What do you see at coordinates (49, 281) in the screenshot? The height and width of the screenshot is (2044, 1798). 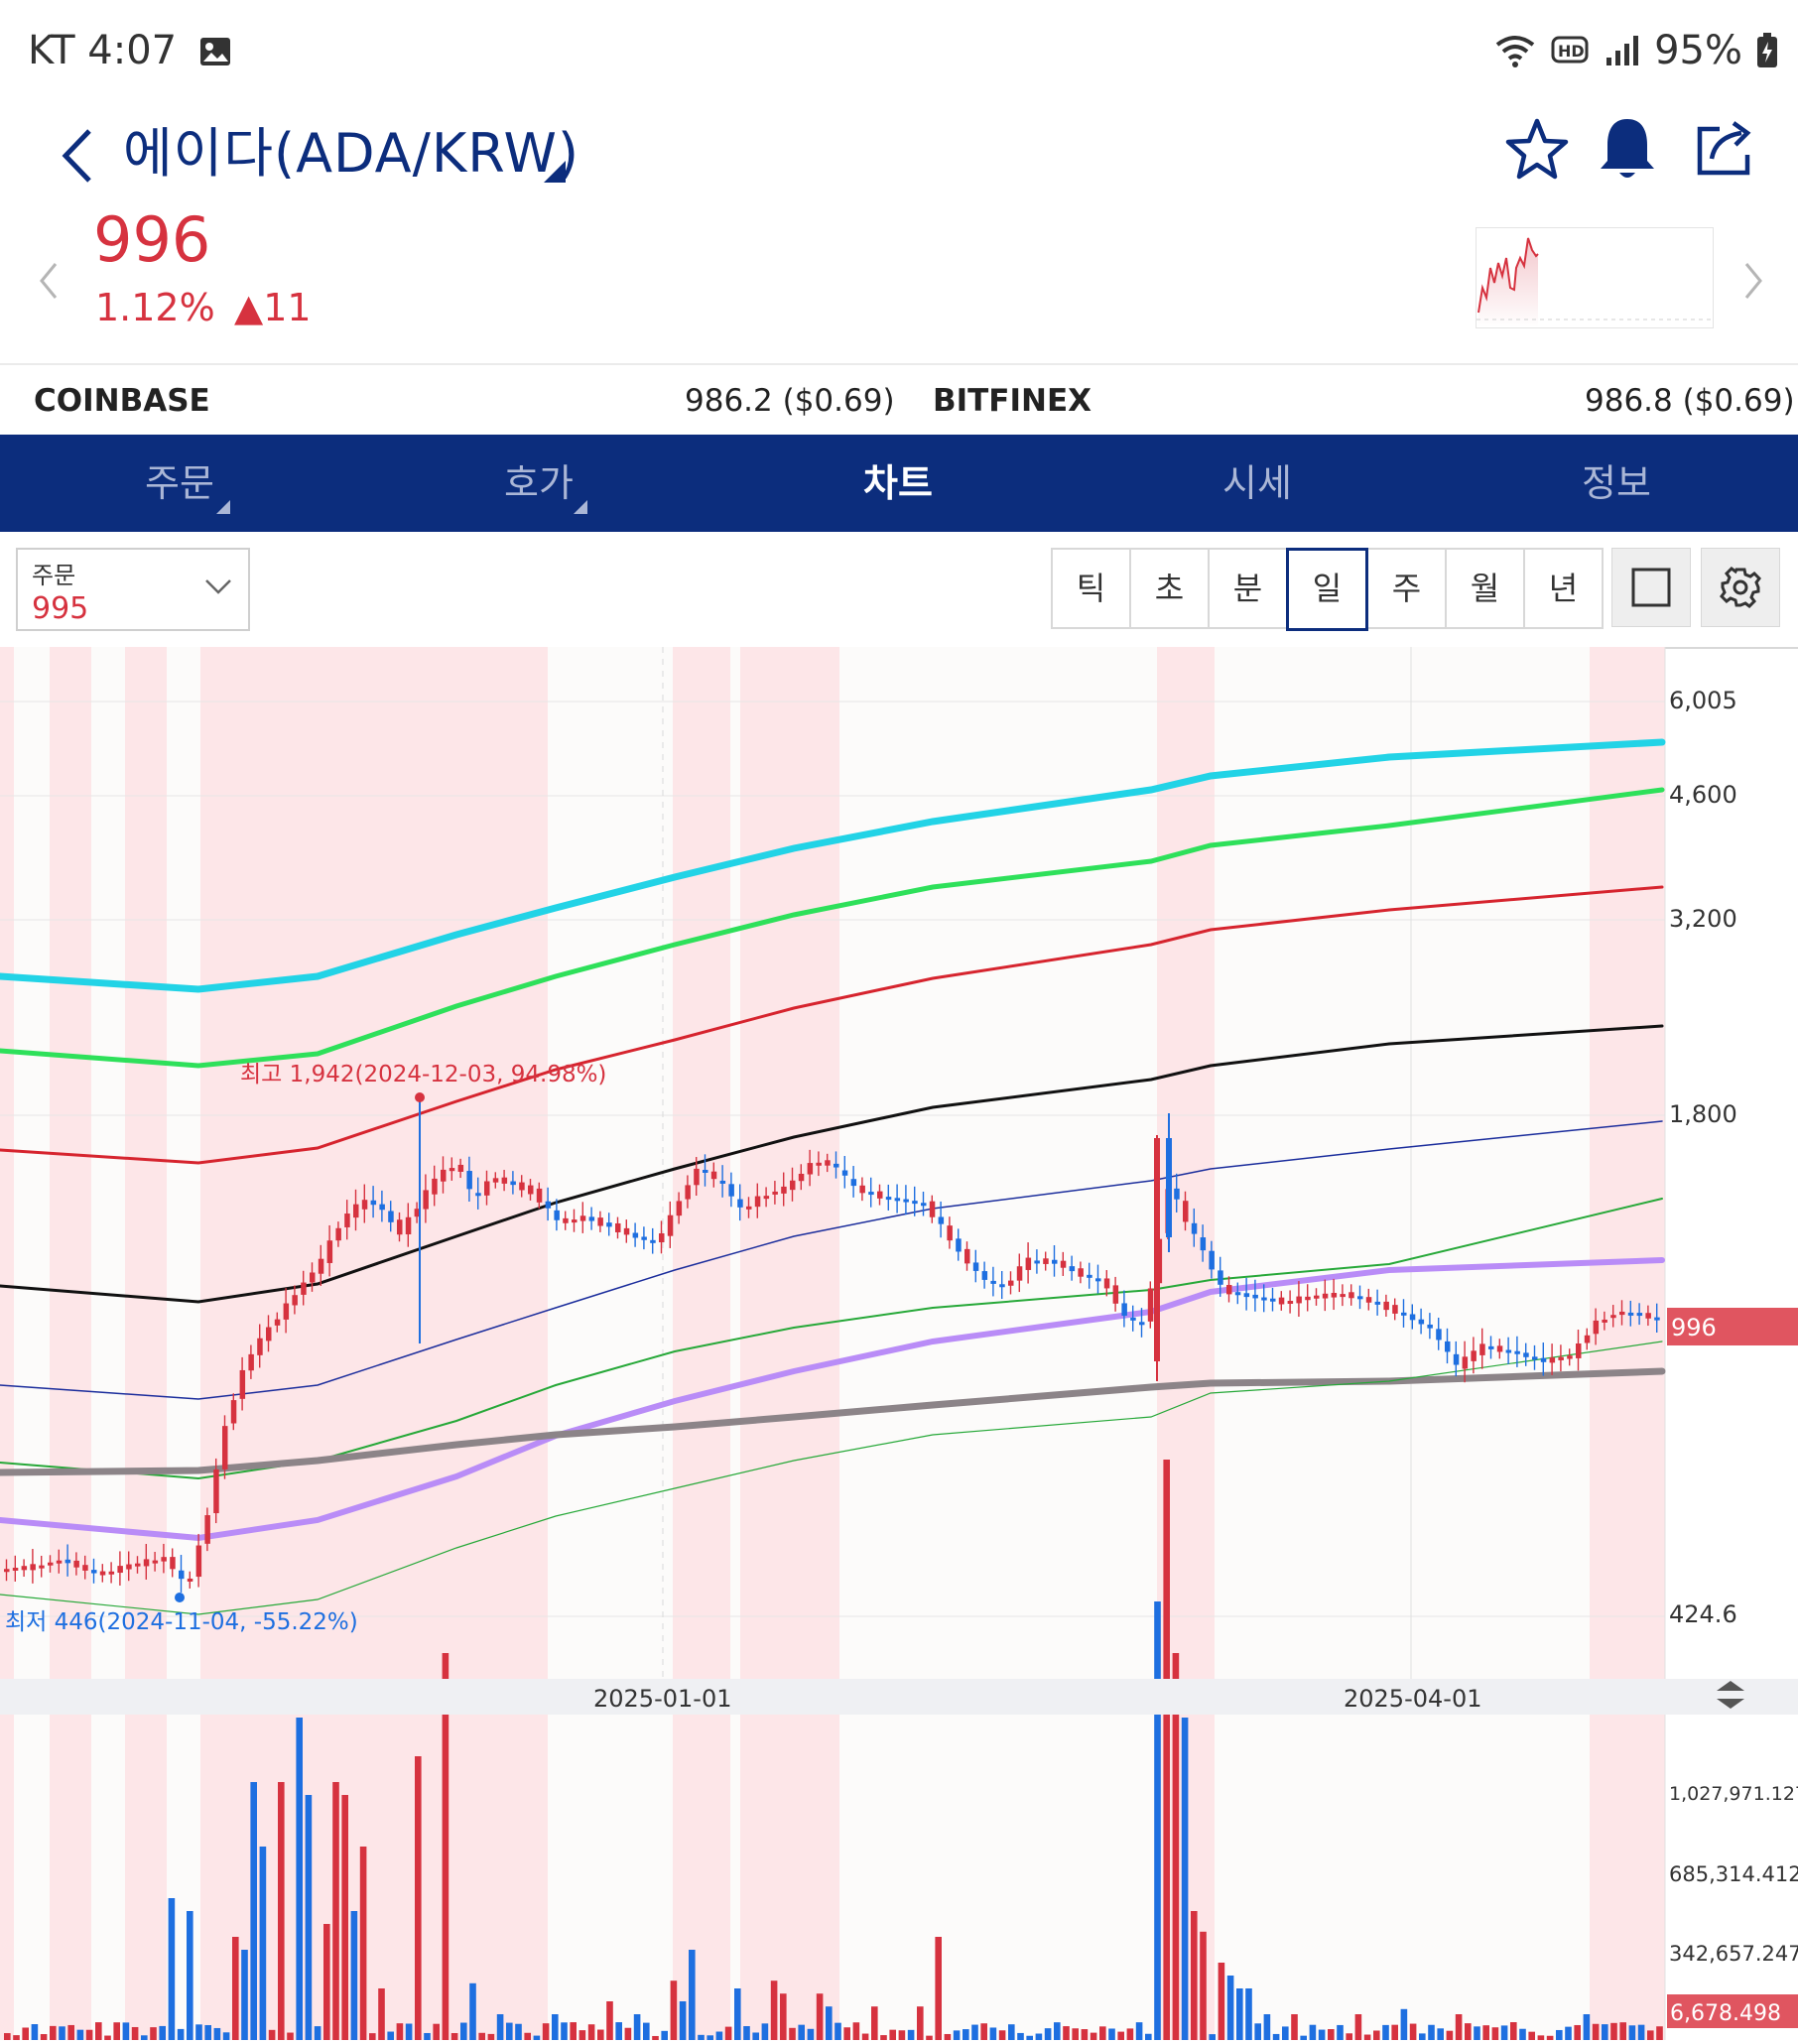 I see `prev-chevron-icon` at bounding box center [49, 281].